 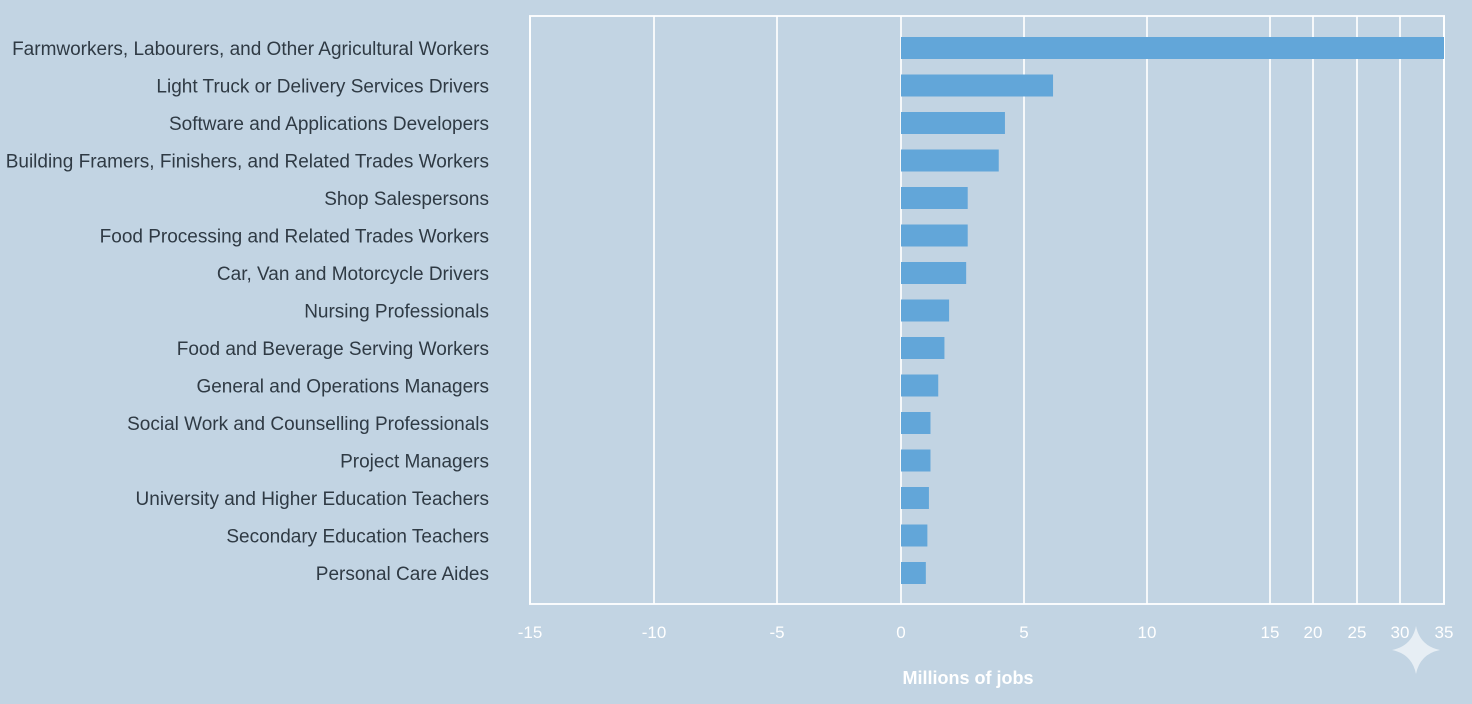 I want to click on x-tick-label: 20, so click(x=1313, y=632).